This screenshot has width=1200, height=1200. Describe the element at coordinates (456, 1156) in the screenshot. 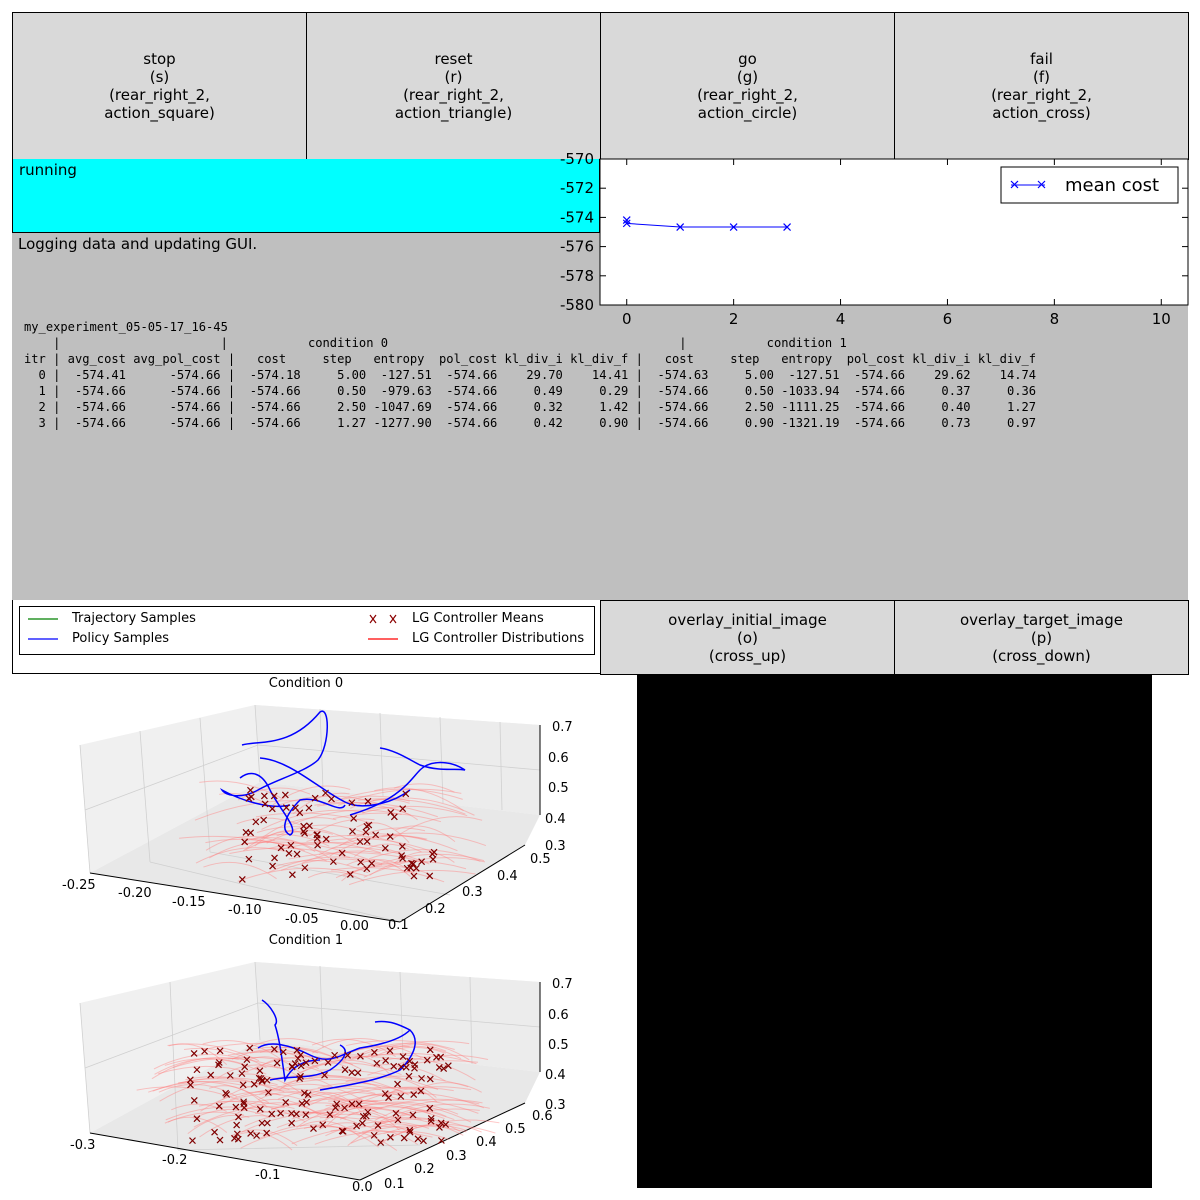

I see `y-tick-label: 0.3` at that location.